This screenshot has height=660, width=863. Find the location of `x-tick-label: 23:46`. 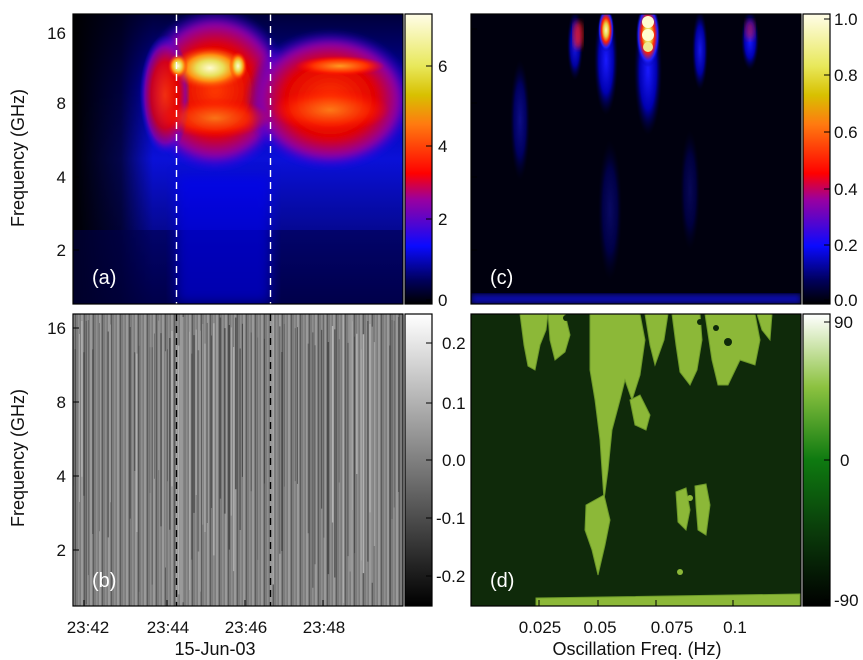

x-tick-label: 23:46 is located at coordinates (246, 627).